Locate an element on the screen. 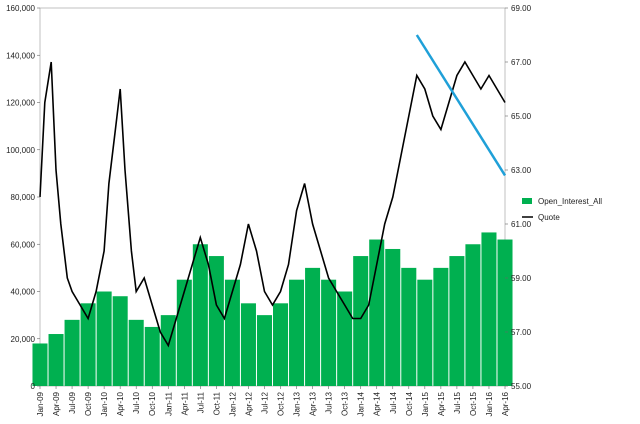 The width and height of the screenshot is (640, 424). y-left-tick-label: 80,000 is located at coordinates (23, 197).